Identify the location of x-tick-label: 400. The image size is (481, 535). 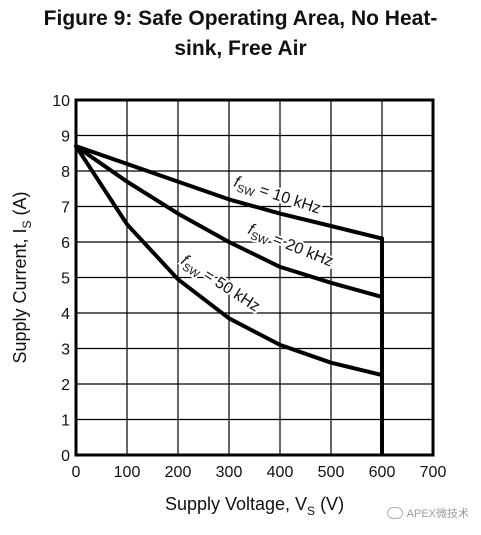
(280, 472).